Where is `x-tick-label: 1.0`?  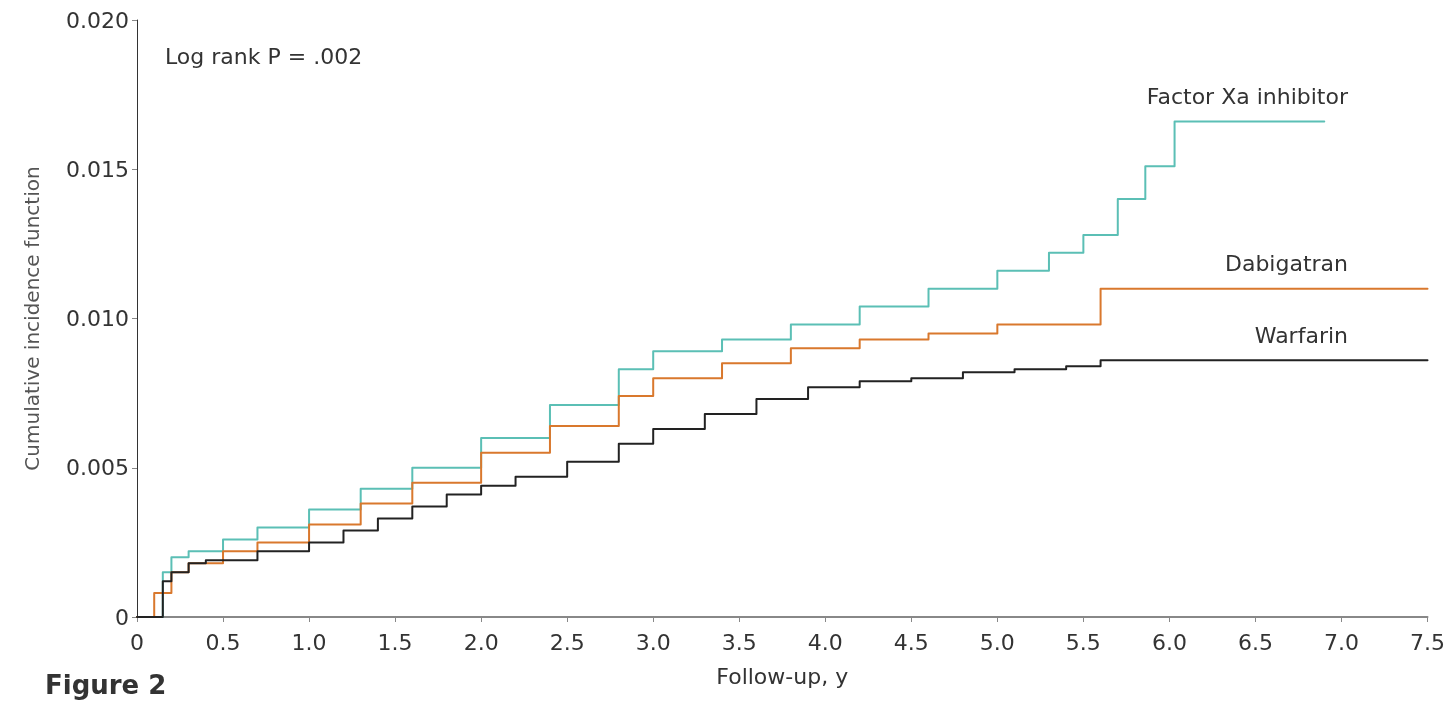
x-tick-label: 1.0 is located at coordinates (309, 642).